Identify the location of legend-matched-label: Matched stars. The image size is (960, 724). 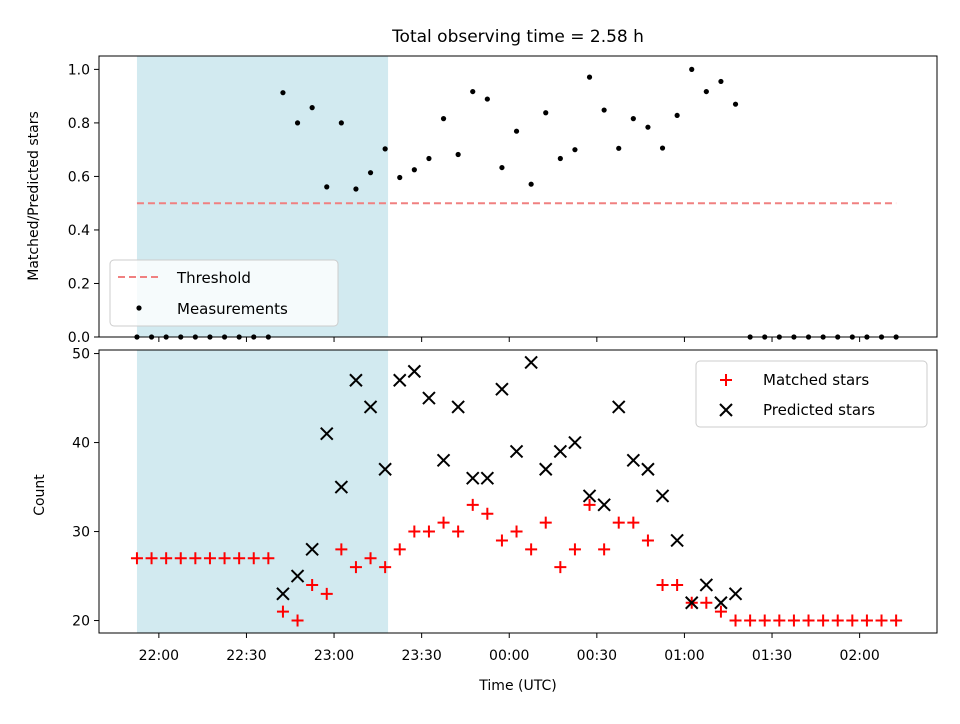
(816, 380).